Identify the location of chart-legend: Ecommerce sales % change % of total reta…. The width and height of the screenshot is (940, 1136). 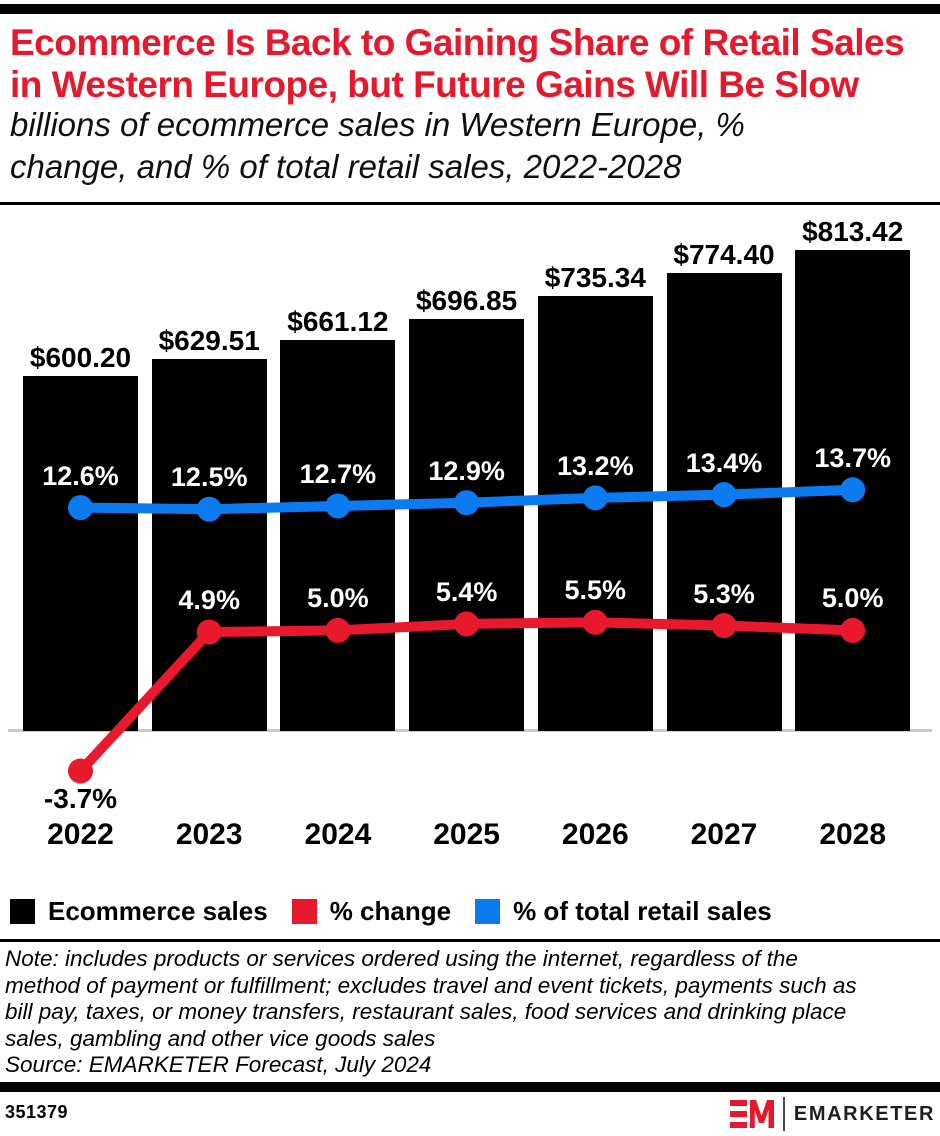
(391, 911).